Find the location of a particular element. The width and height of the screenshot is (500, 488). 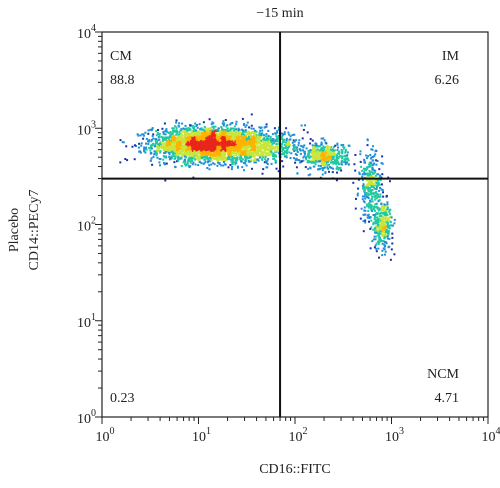

x-tick-label: 102 is located at coordinates (298, 435).